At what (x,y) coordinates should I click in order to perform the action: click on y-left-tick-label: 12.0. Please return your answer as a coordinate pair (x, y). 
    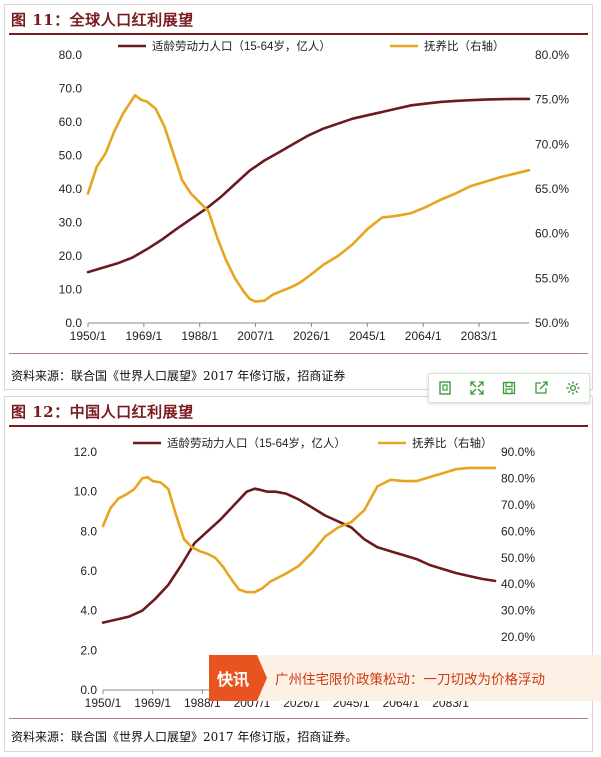
    Looking at the image, I should click on (86, 452).